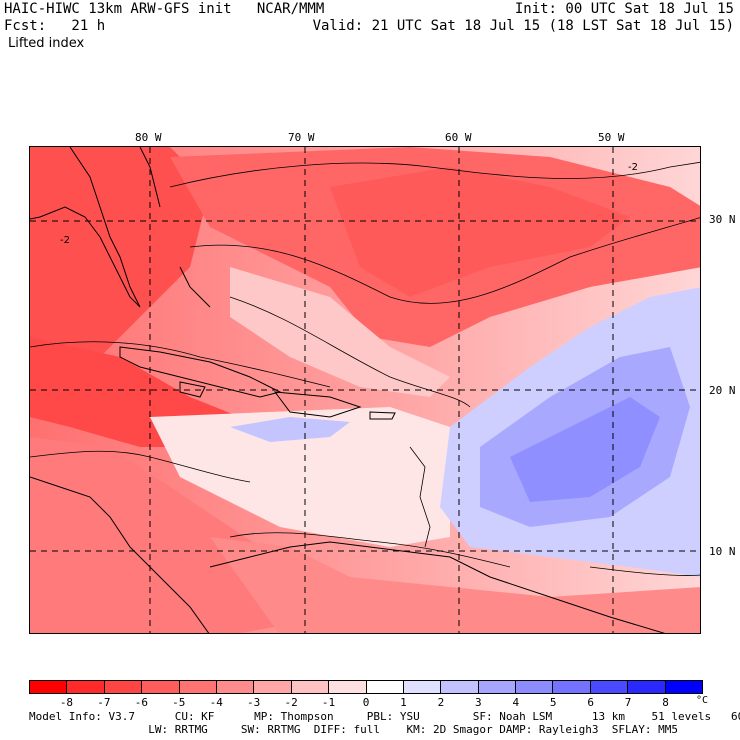 This screenshot has height=740, width=740. I want to click on colorbar, so click(366, 687).